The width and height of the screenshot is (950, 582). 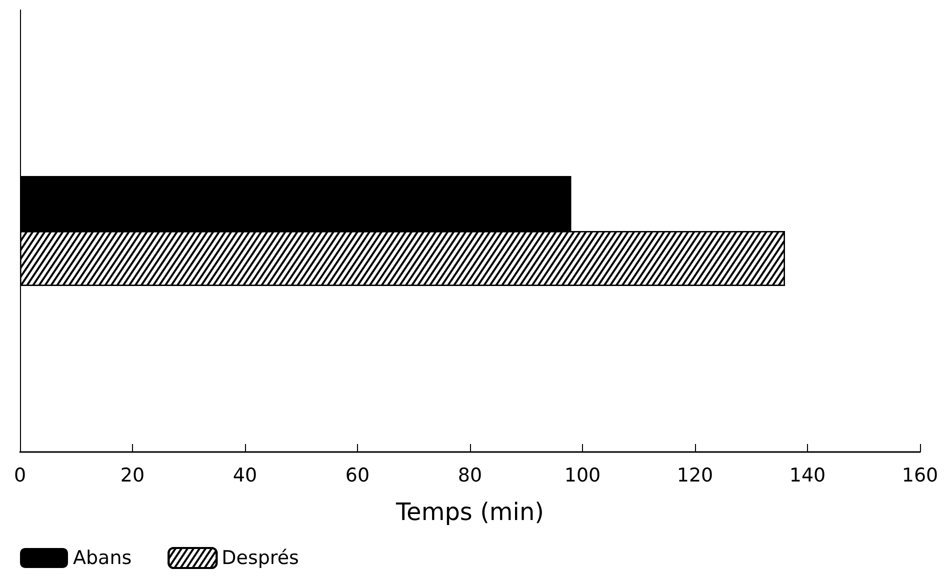 I want to click on x-tick-label: 20, so click(x=132, y=475).